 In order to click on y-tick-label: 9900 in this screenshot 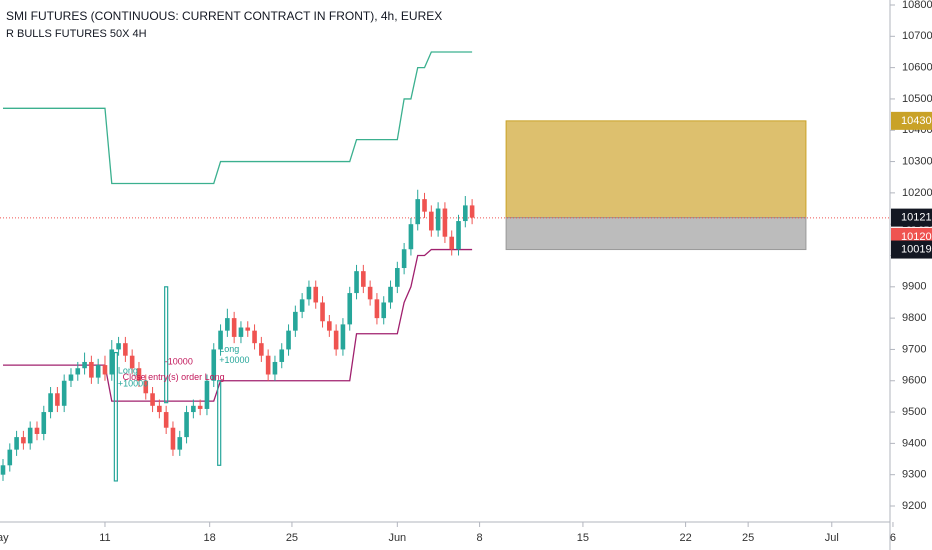, I will do `click(914, 287)`.